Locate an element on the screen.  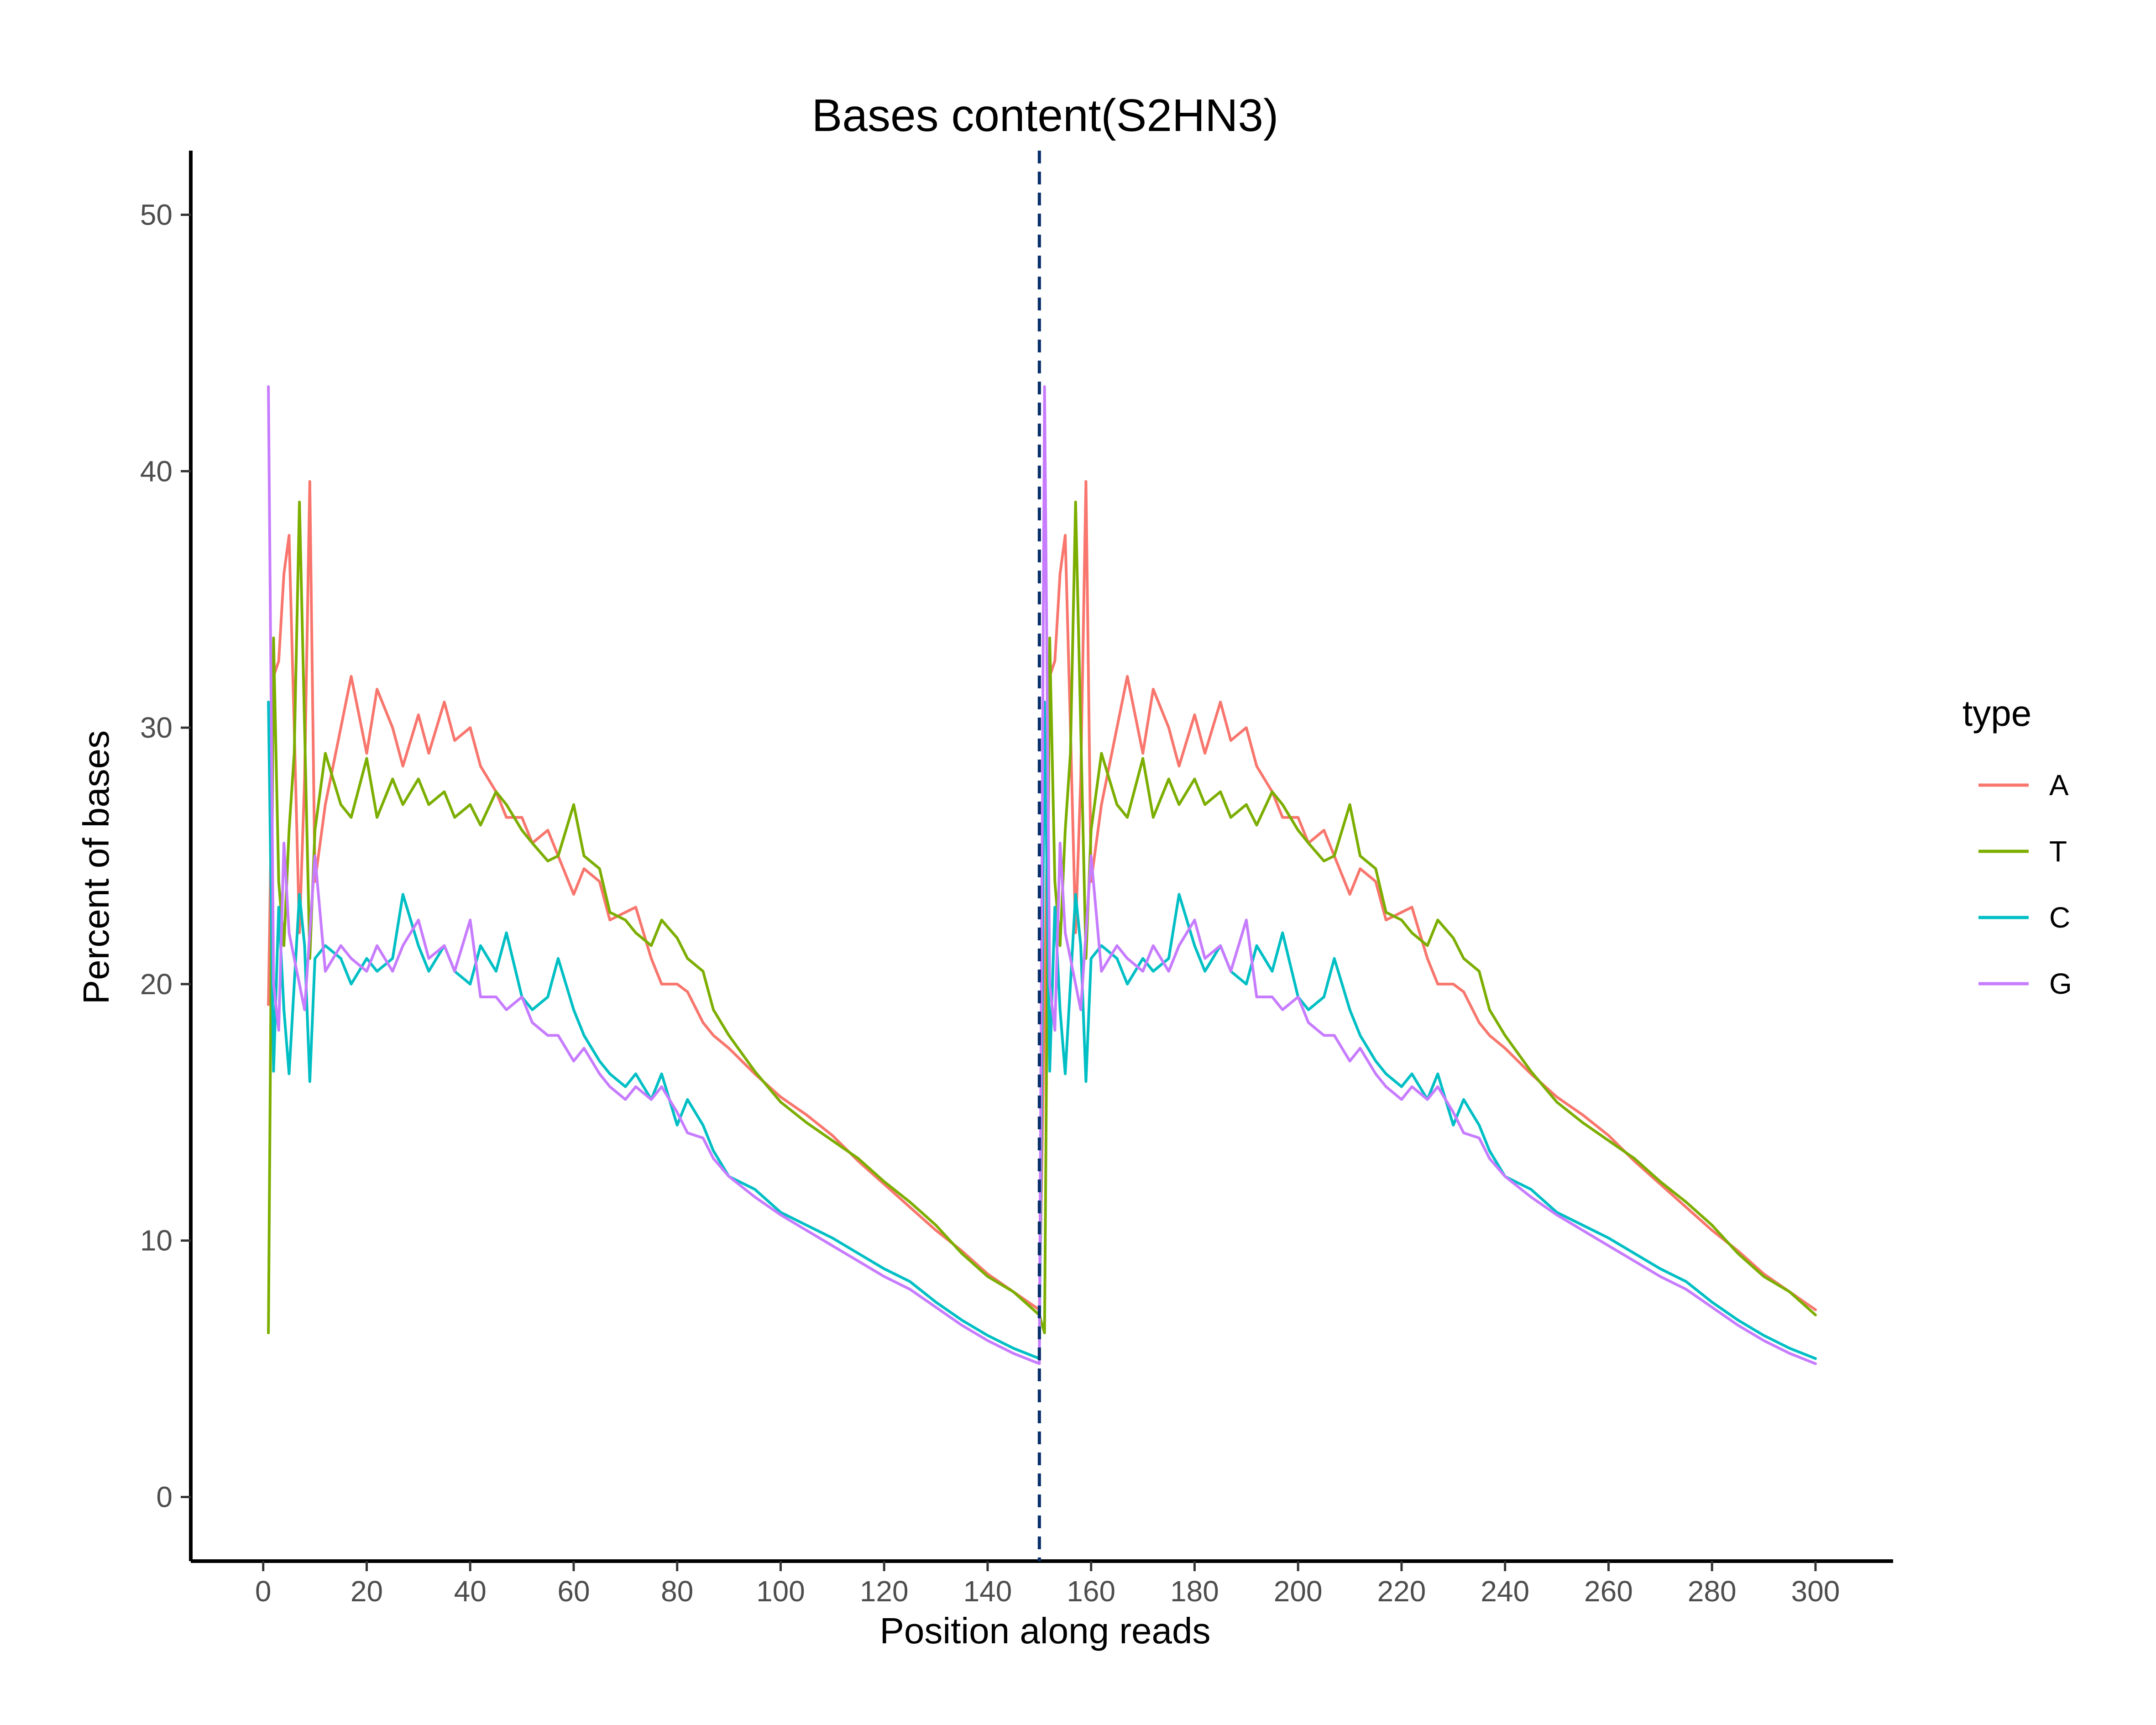
y-tick-label: 10 is located at coordinates (156, 1240).